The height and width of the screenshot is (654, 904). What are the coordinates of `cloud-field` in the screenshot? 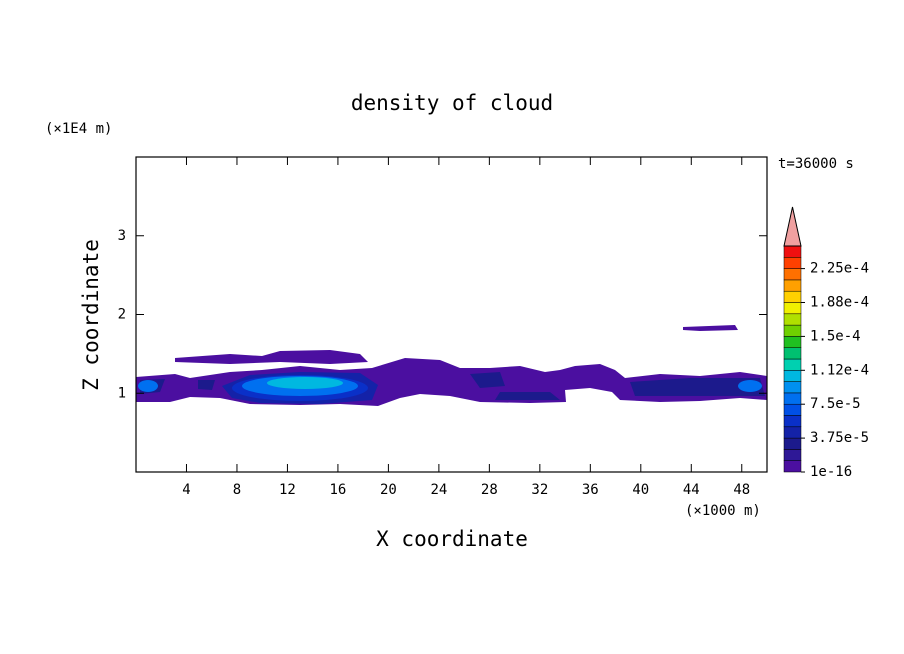 It's located at (451, 365).